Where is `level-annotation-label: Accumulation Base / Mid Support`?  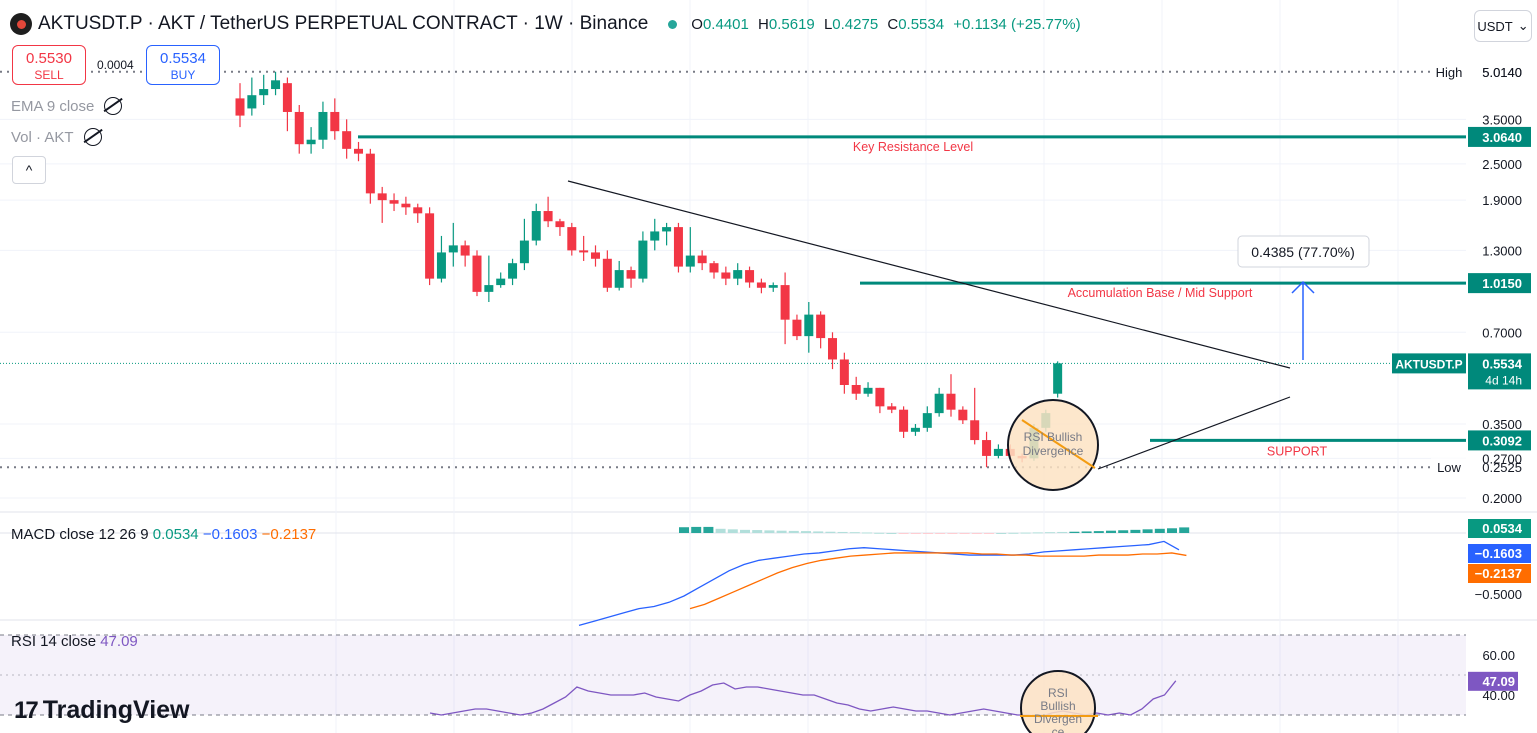 level-annotation-label: Accumulation Base / Mid Support is located at coordinates (1160, 293).